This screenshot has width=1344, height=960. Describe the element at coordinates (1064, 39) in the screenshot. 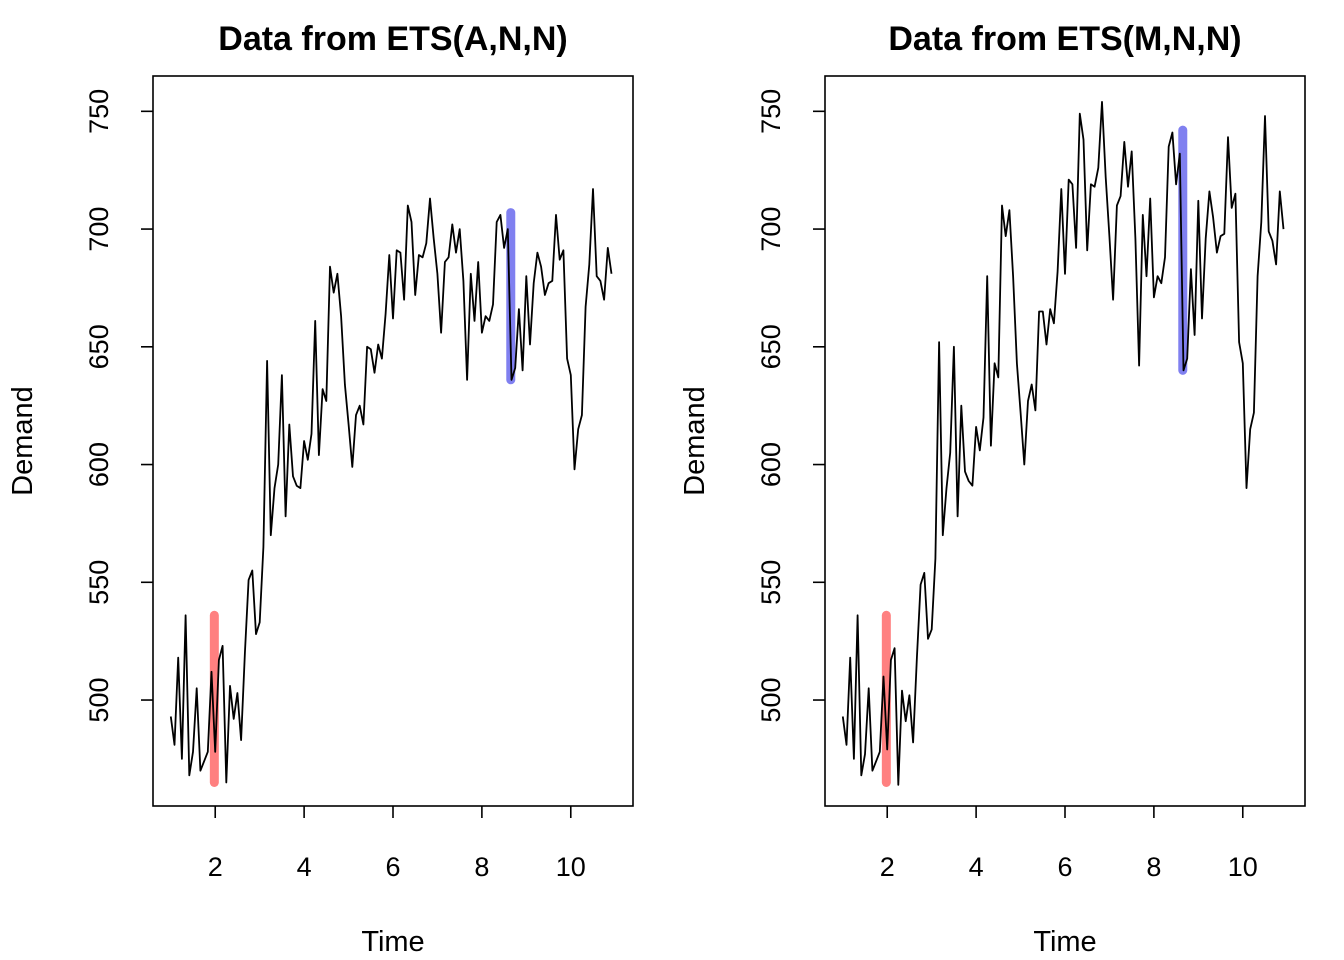

I see `chart-title: Data from ETS(M,N,N)` at that location.